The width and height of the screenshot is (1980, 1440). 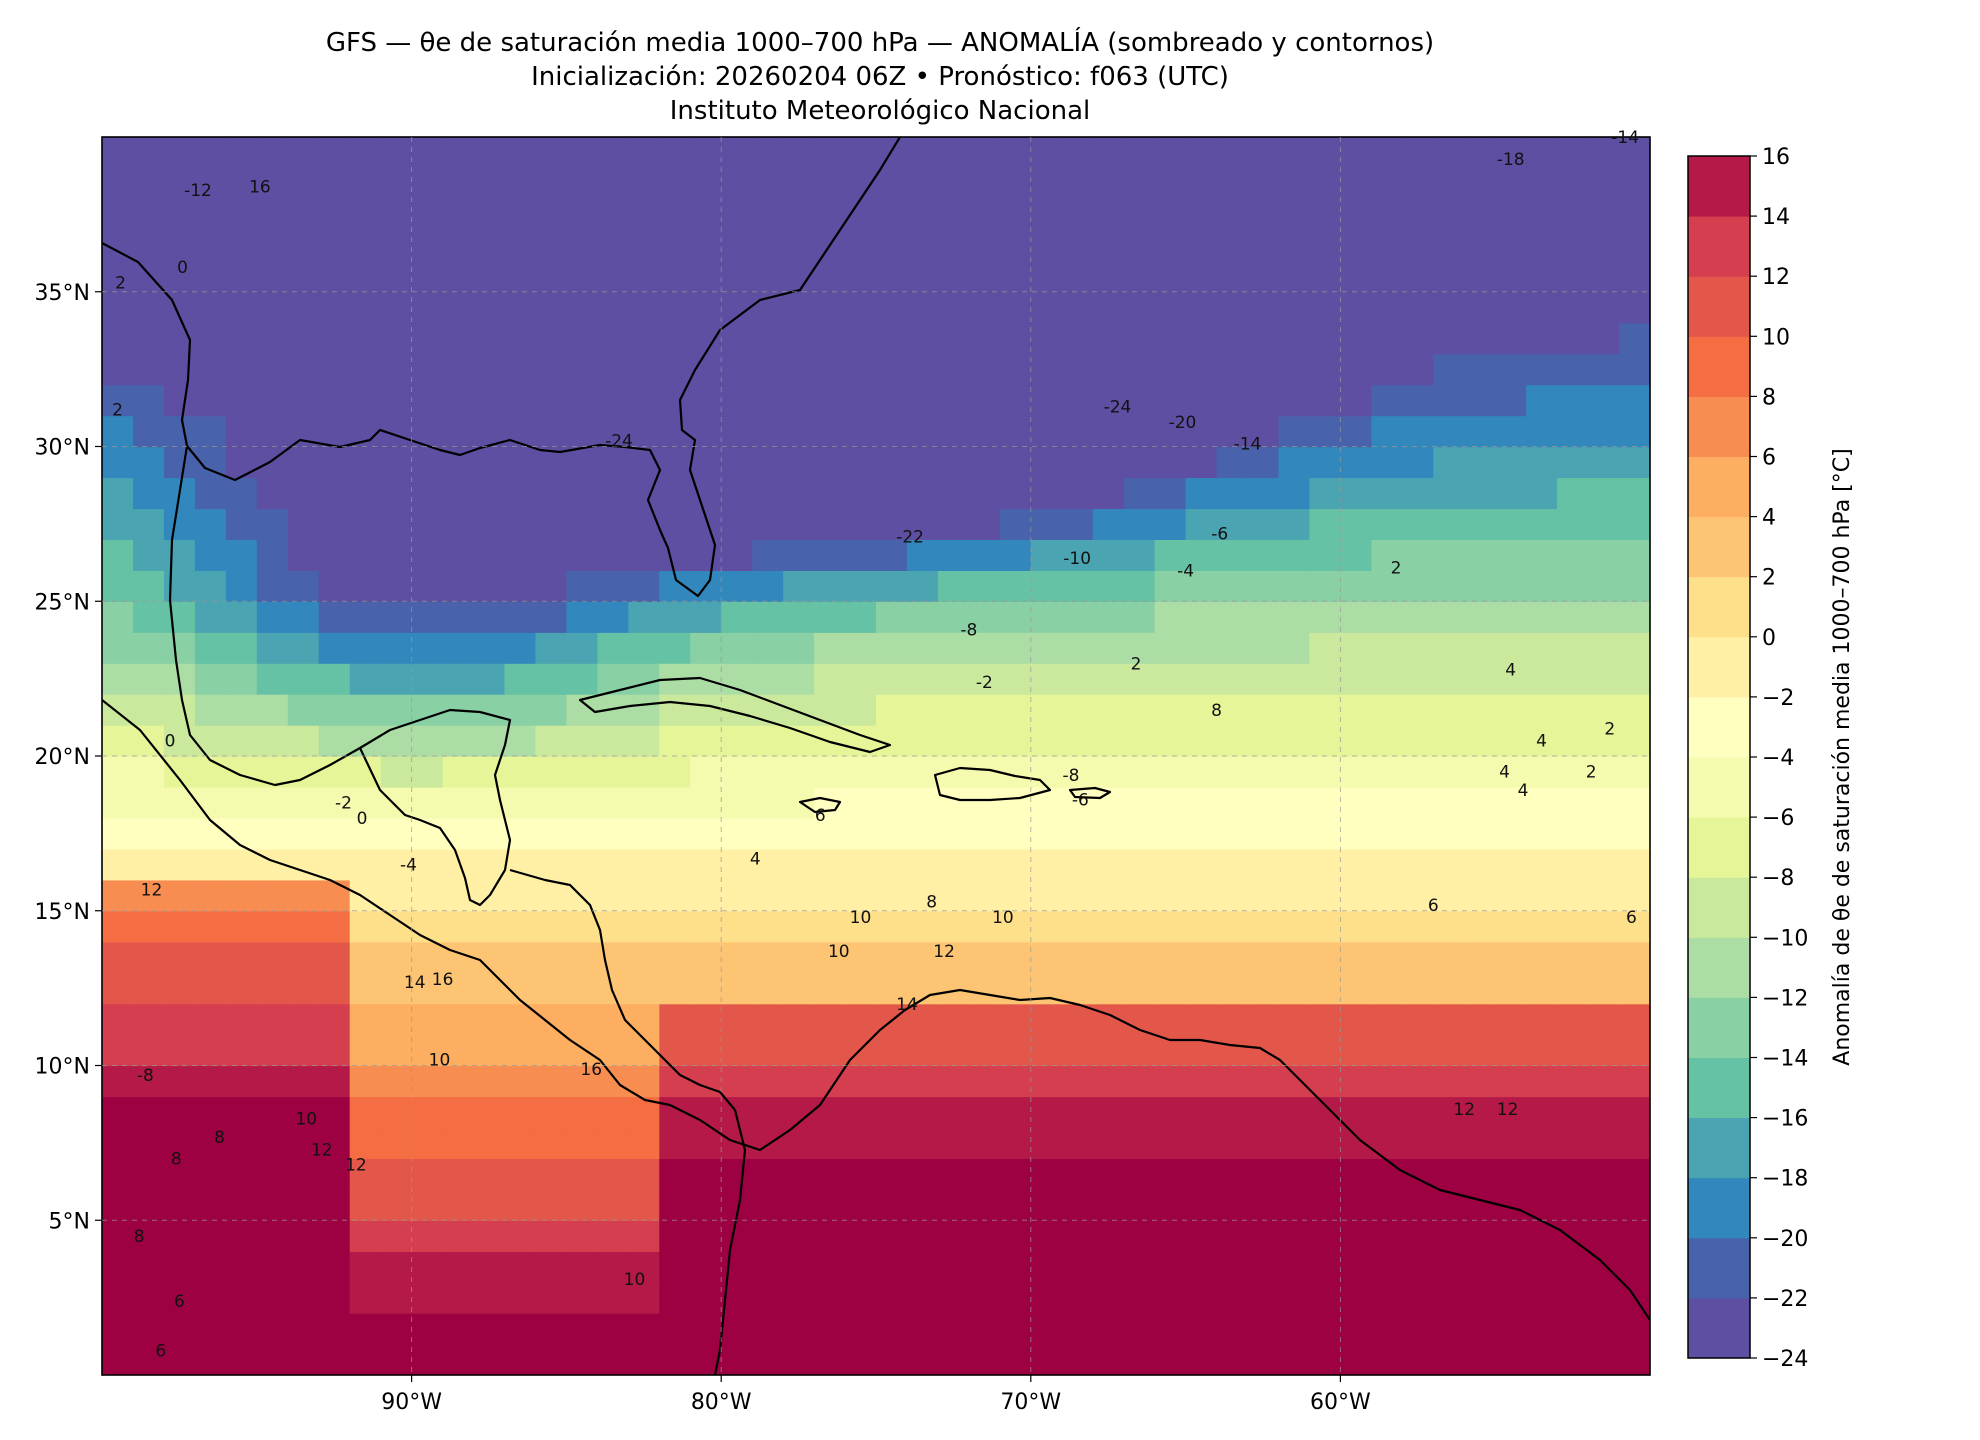 I want to click on lat-tick-label: 15°N, so click(x=62, y=912).